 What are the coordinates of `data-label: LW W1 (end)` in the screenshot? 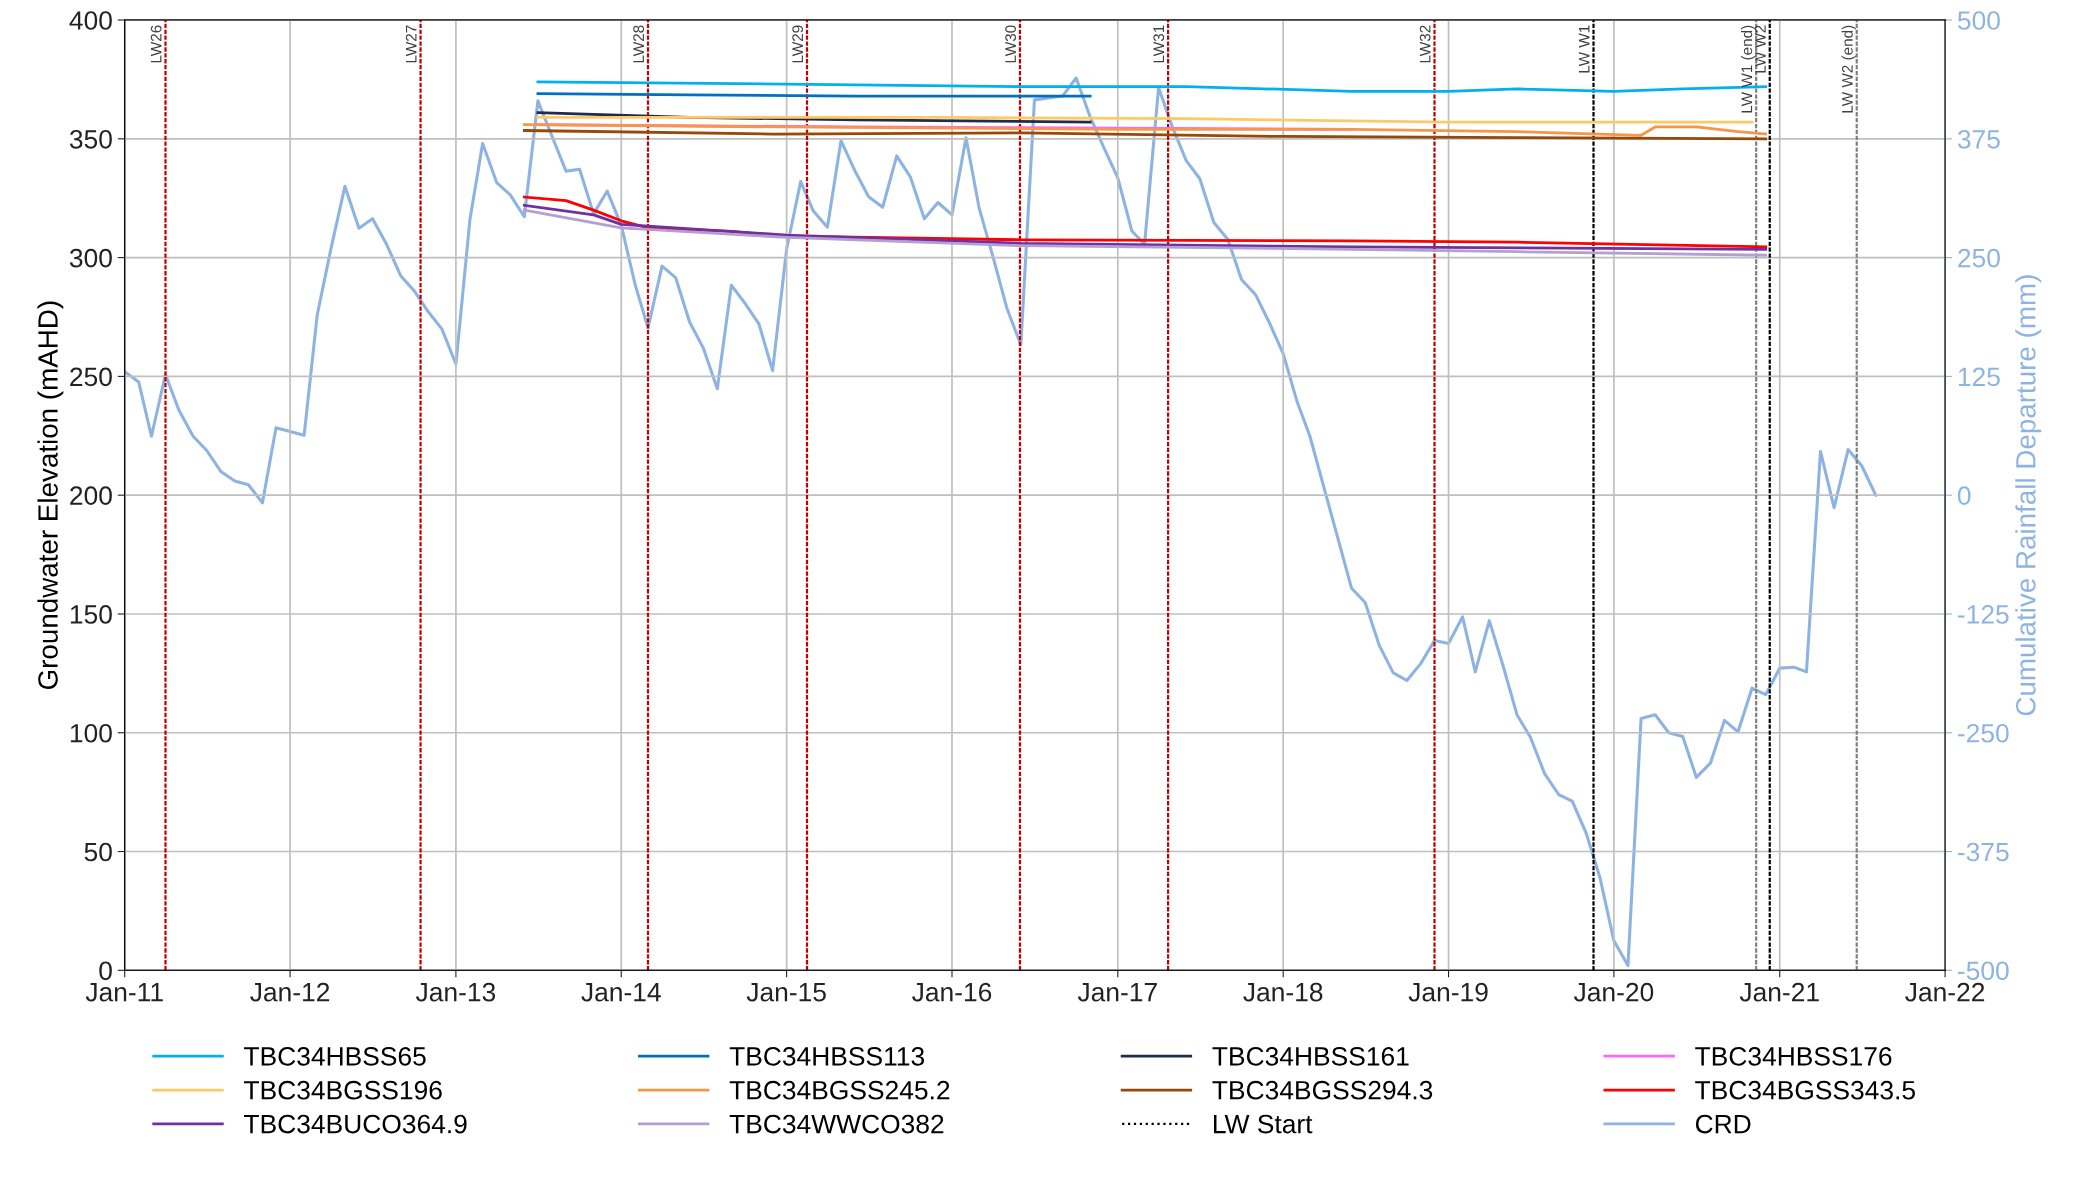 It's located at (1748, 69).